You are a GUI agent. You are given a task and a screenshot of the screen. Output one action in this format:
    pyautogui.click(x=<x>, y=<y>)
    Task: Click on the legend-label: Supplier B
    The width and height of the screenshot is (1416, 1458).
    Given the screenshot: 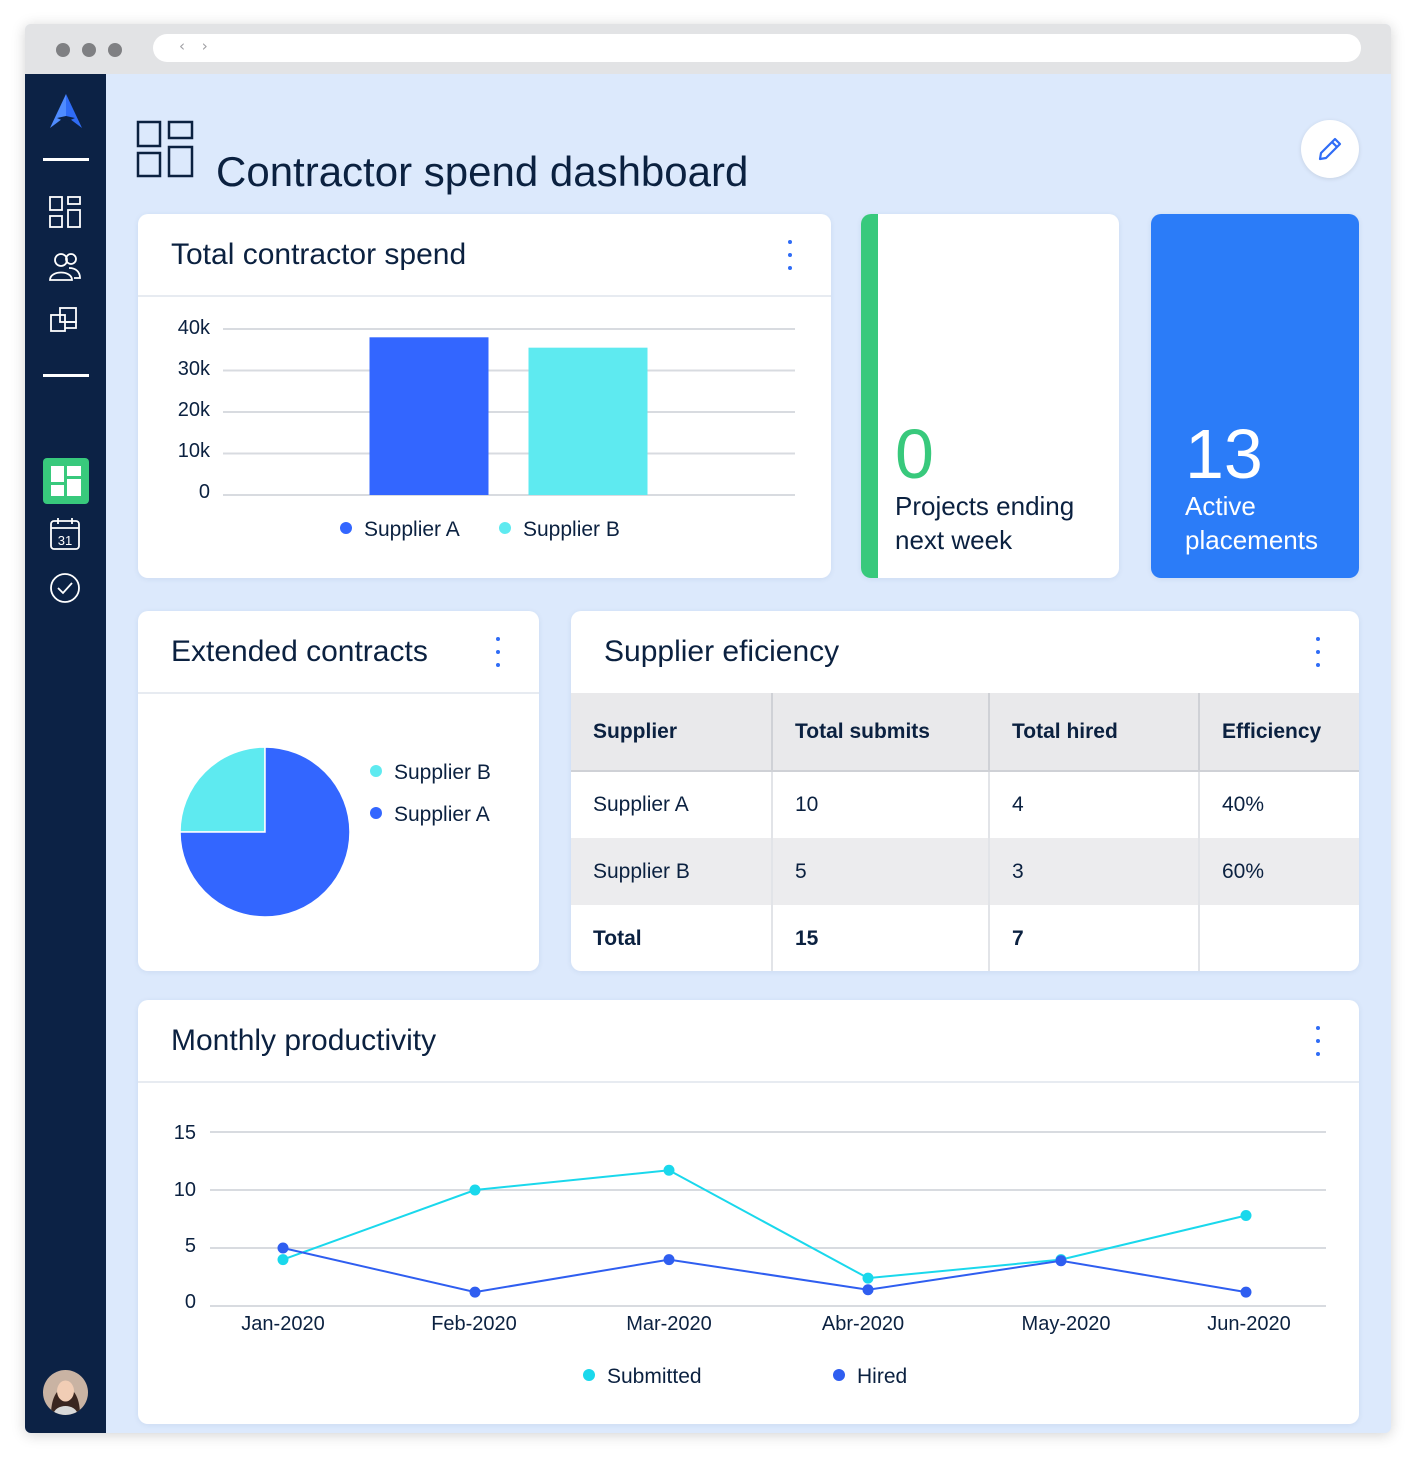 What is the action you would take?
    pyautogui.click(x=442, y=772)
    